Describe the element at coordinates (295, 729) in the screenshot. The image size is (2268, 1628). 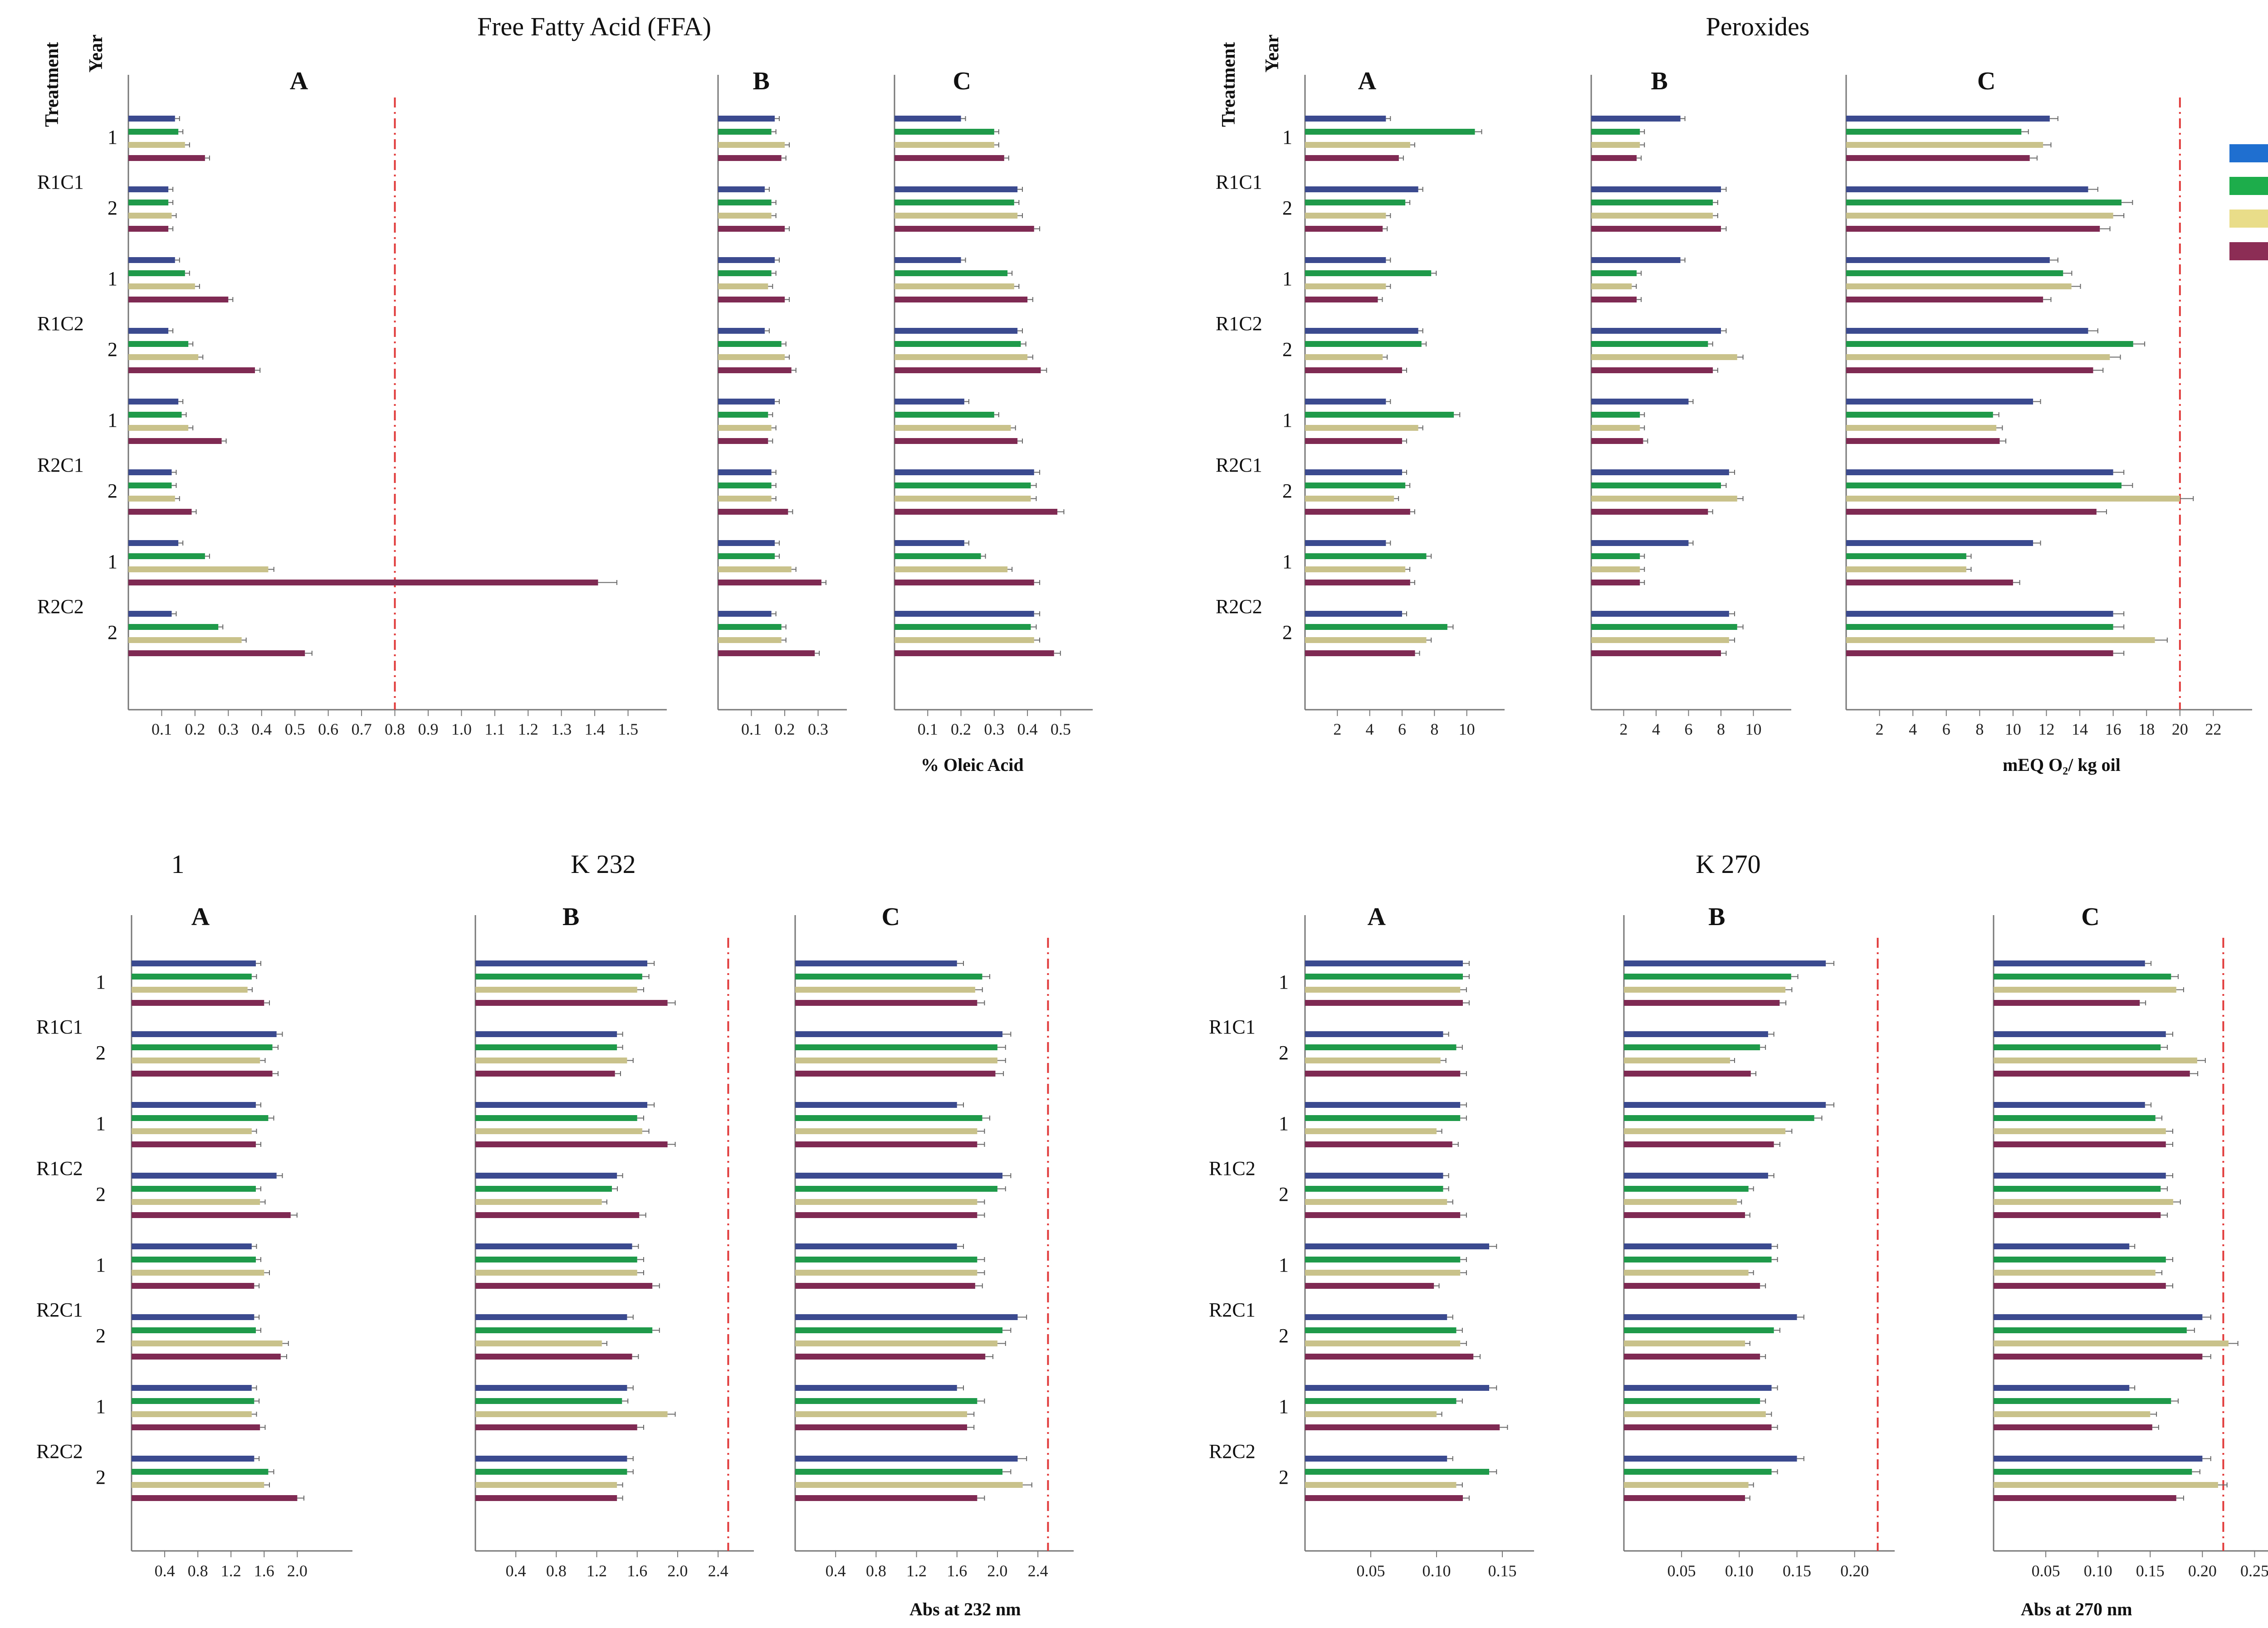
I see `x-tick-label: 0.5` at that location.